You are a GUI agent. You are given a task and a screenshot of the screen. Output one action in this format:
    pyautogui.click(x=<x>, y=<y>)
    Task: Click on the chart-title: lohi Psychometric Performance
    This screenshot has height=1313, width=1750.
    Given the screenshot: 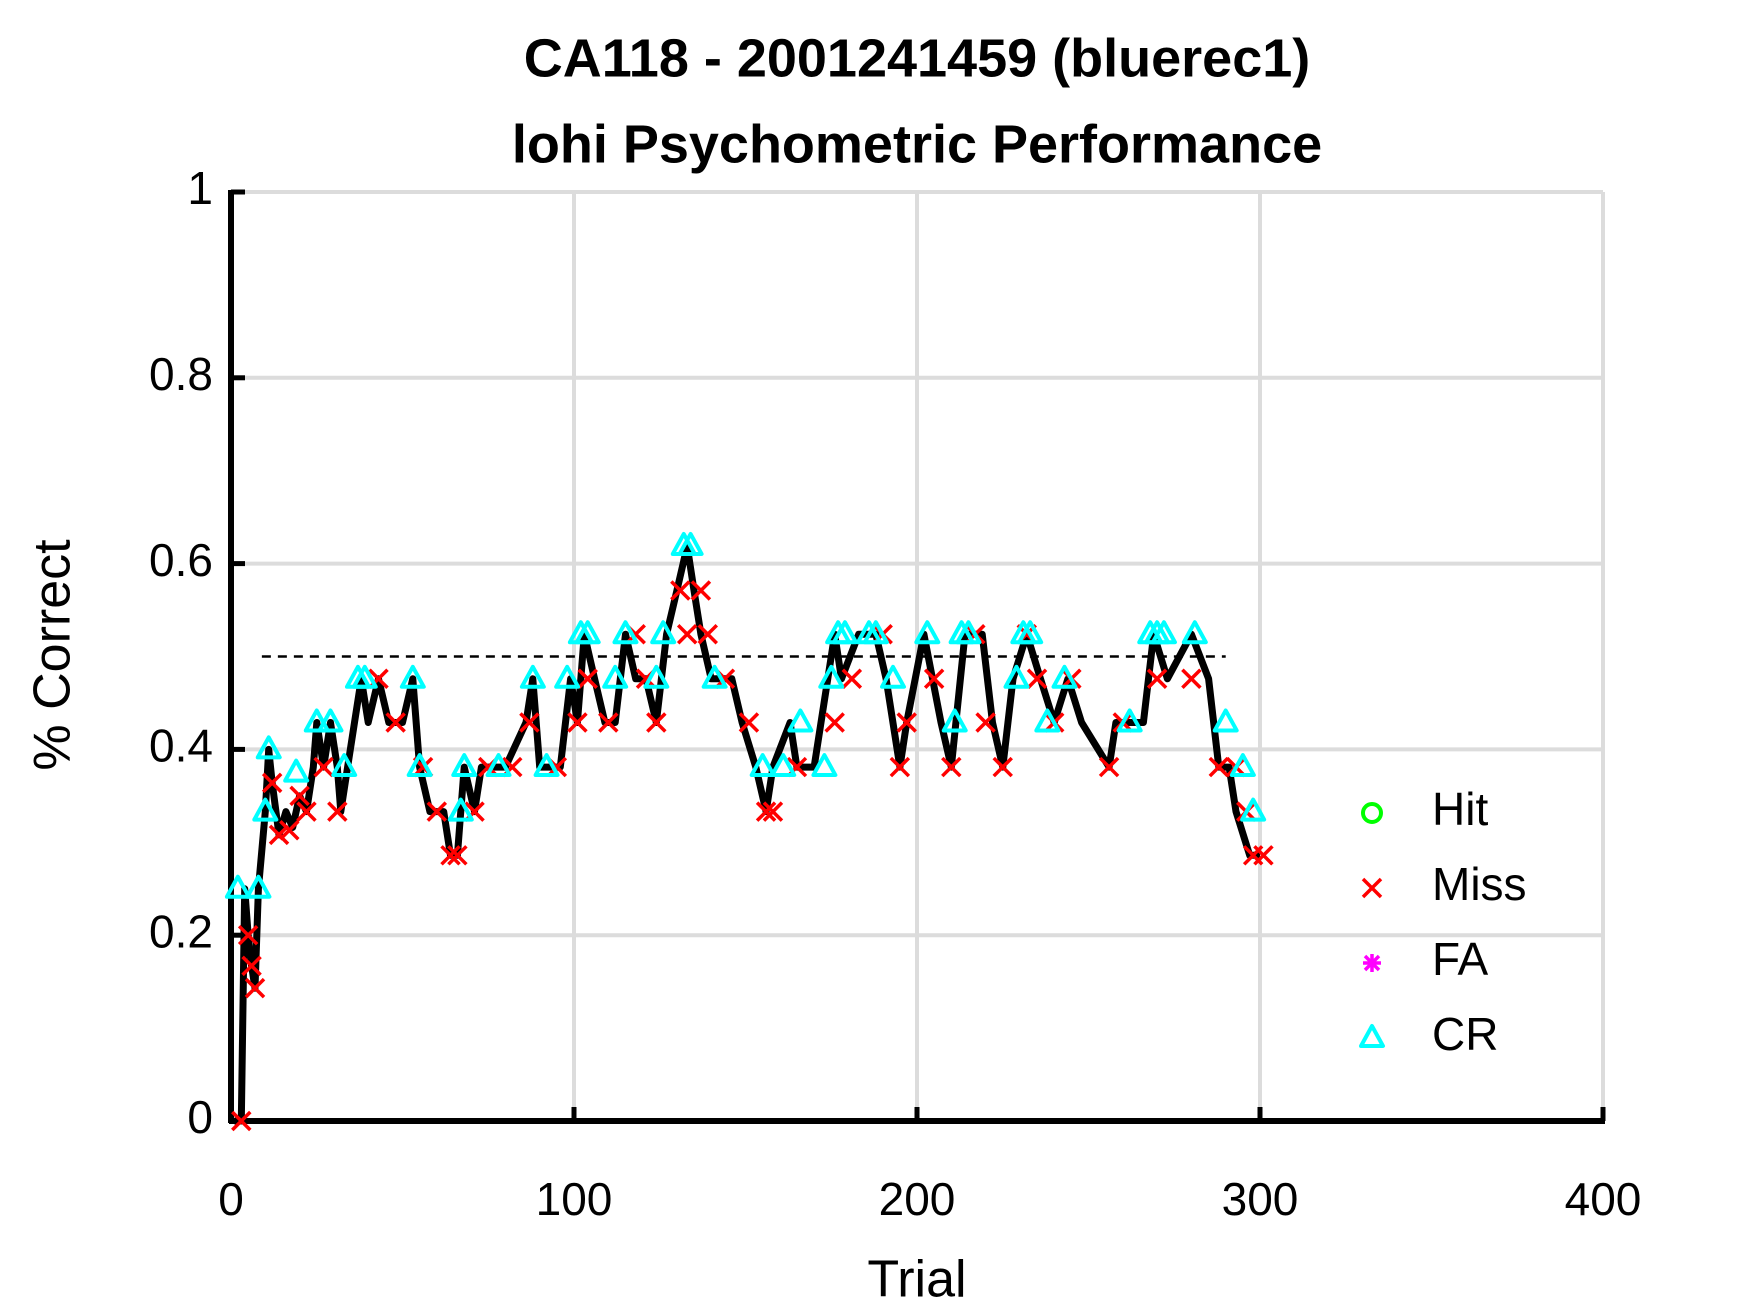 What is the action you would take?
    pyautogui.click(x=917, y=144)
    